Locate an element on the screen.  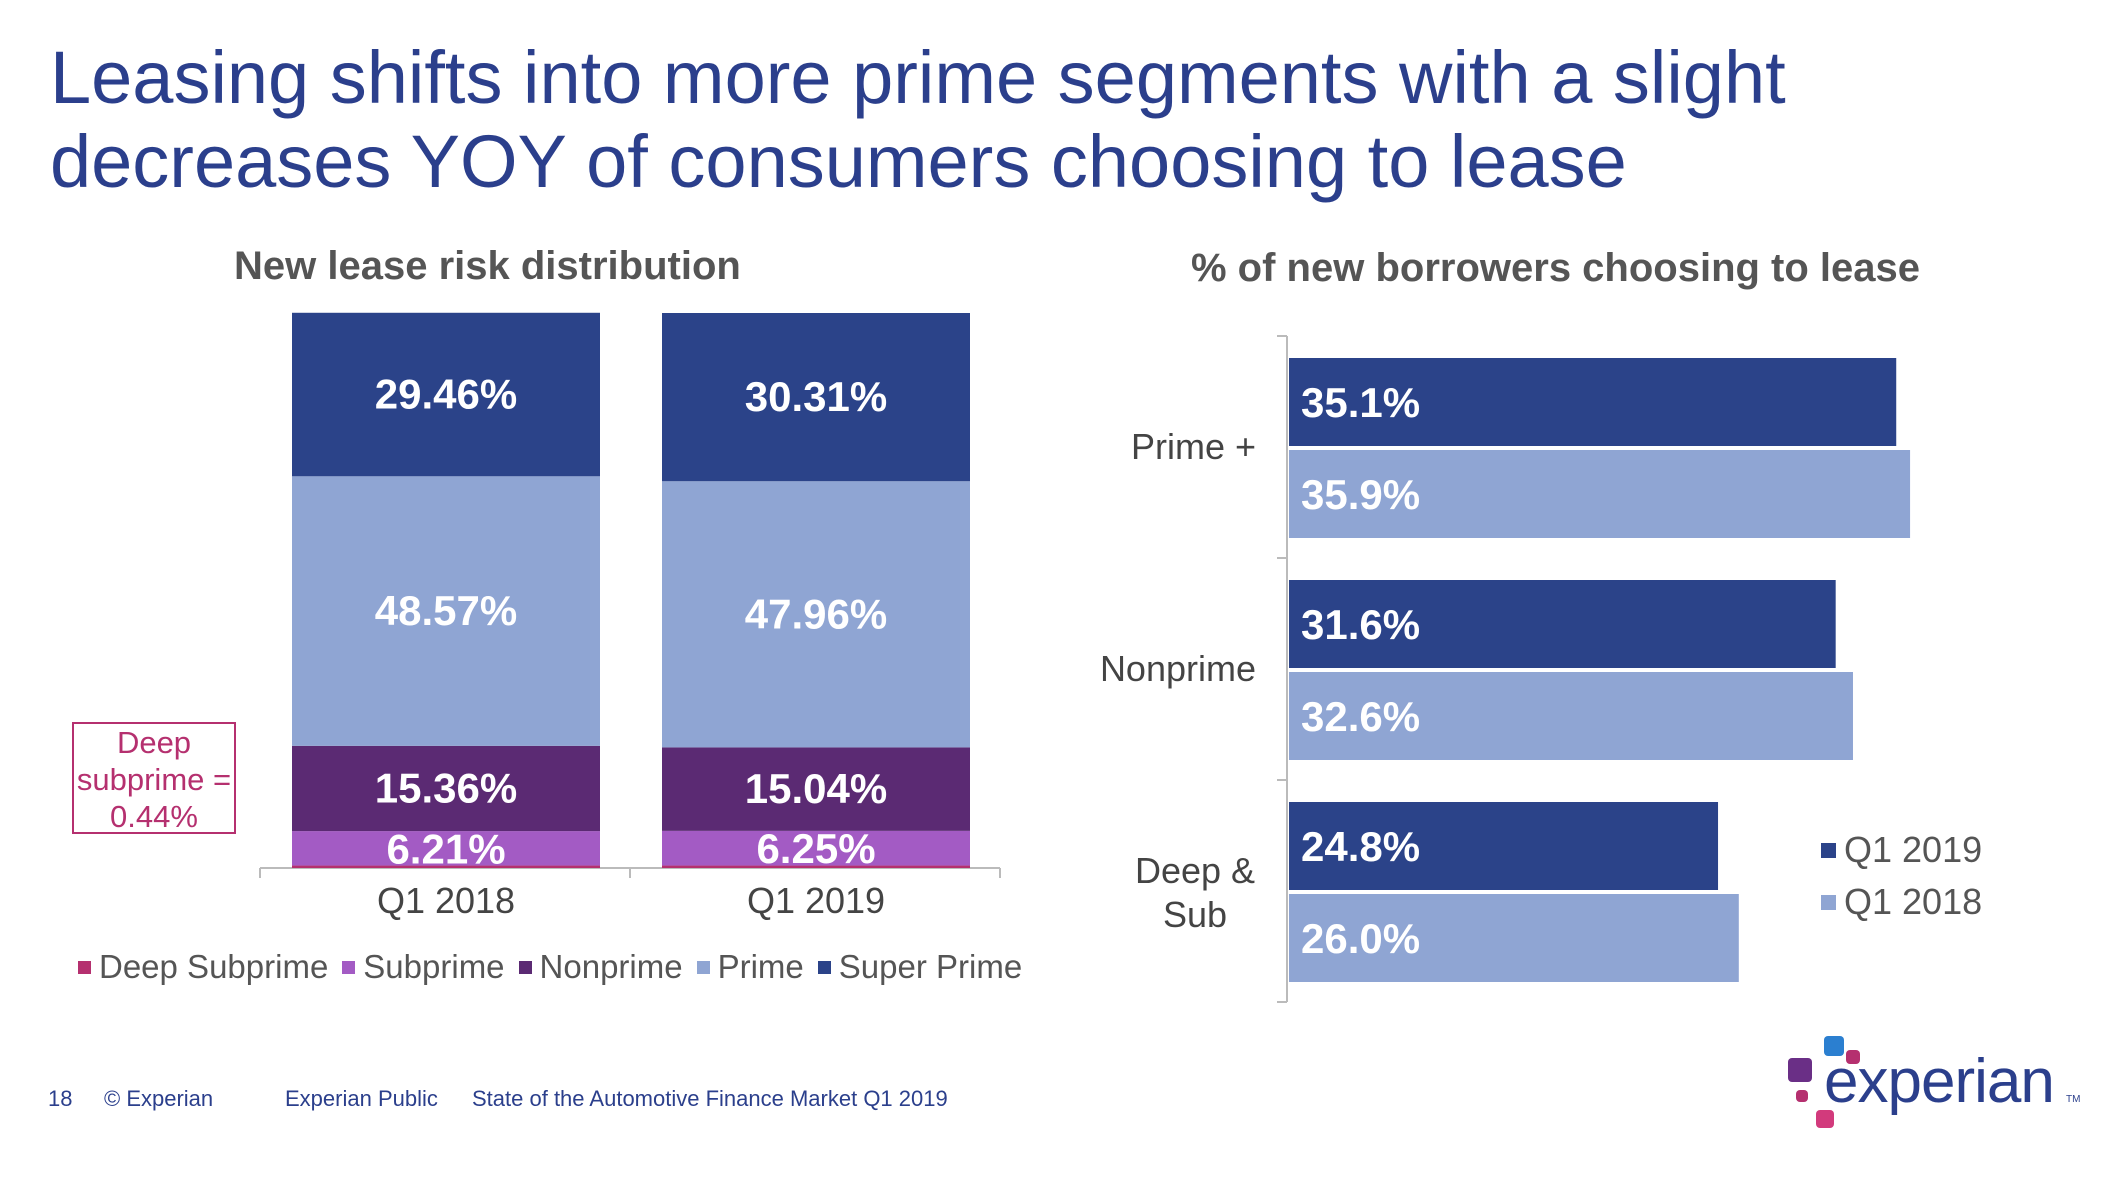
data-label-prime-q1-2018: 48.57% is located at coordinates (446, 610).